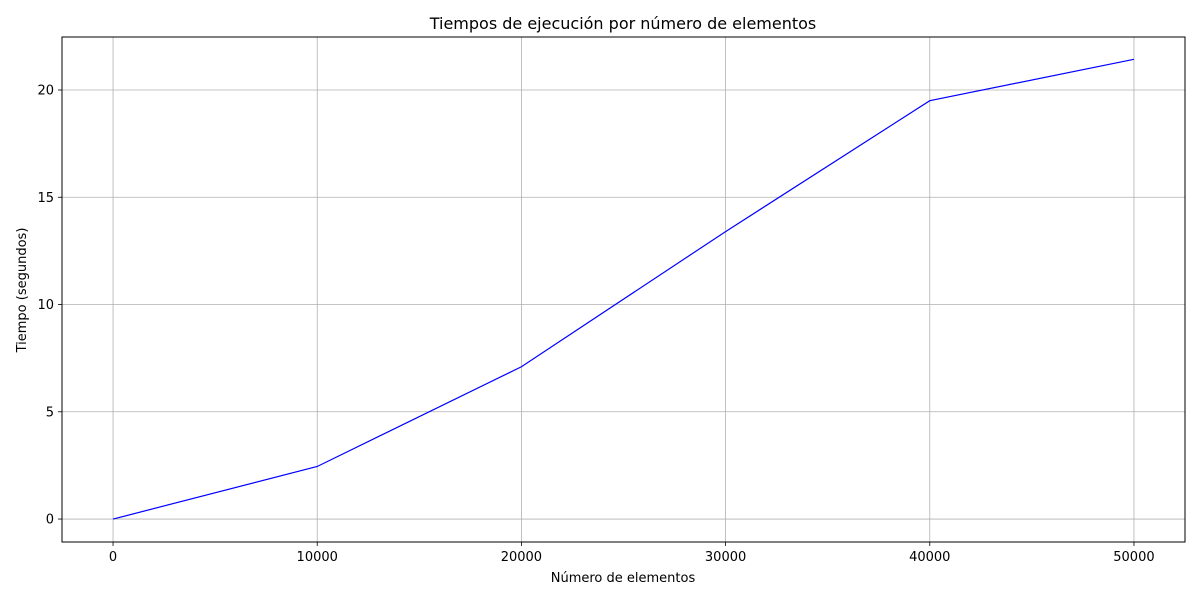 Image resolution: width=1200 pixels, height=600 pixels. Describe the element at coordinates (45, 90) in the screenshot. I see `y-tick-label: 20` at that location.